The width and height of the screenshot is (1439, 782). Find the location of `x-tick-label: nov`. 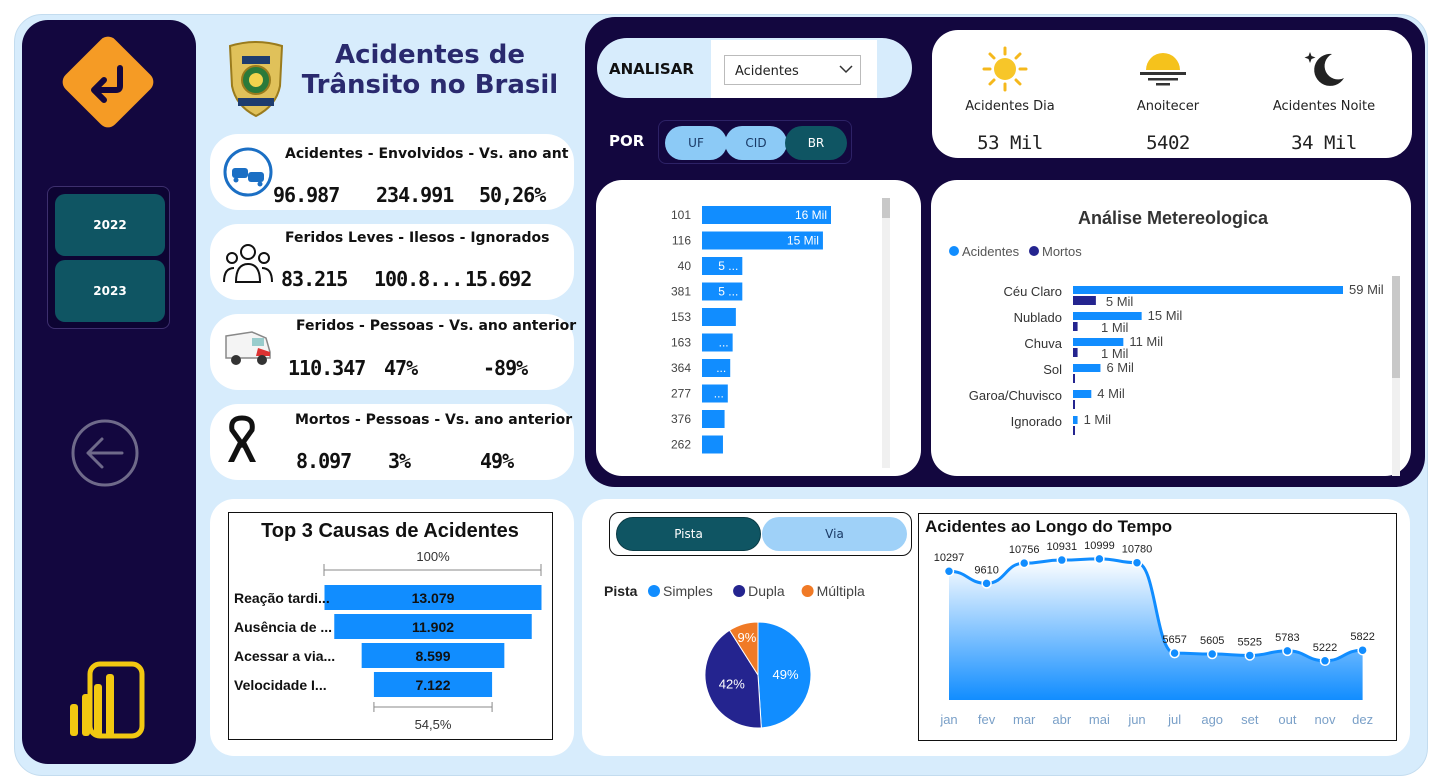

x-tick-label: nov is located at coordinates (1325, 719).